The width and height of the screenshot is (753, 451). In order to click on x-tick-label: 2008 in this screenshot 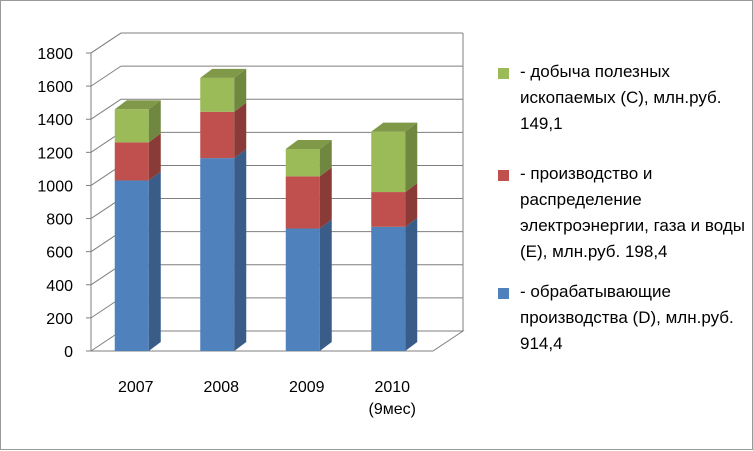, I will do `click(221, 387)`.